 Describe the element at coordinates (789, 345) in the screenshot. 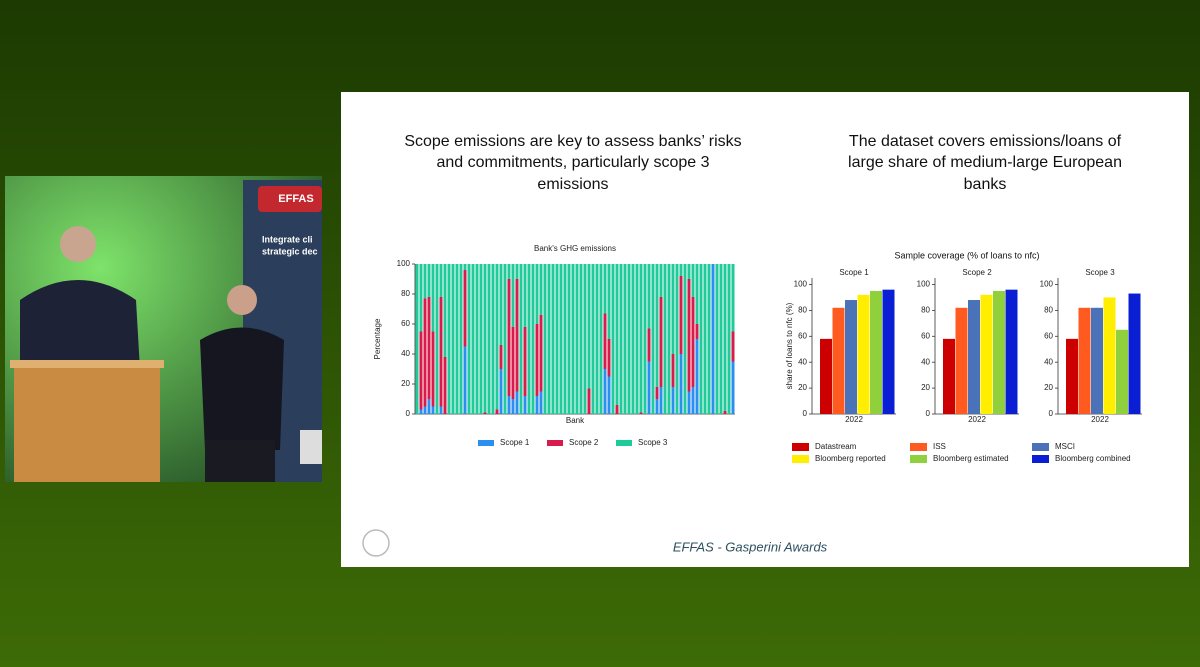

I see `y-axis-label: share of loans to nfc (%)` at that location.